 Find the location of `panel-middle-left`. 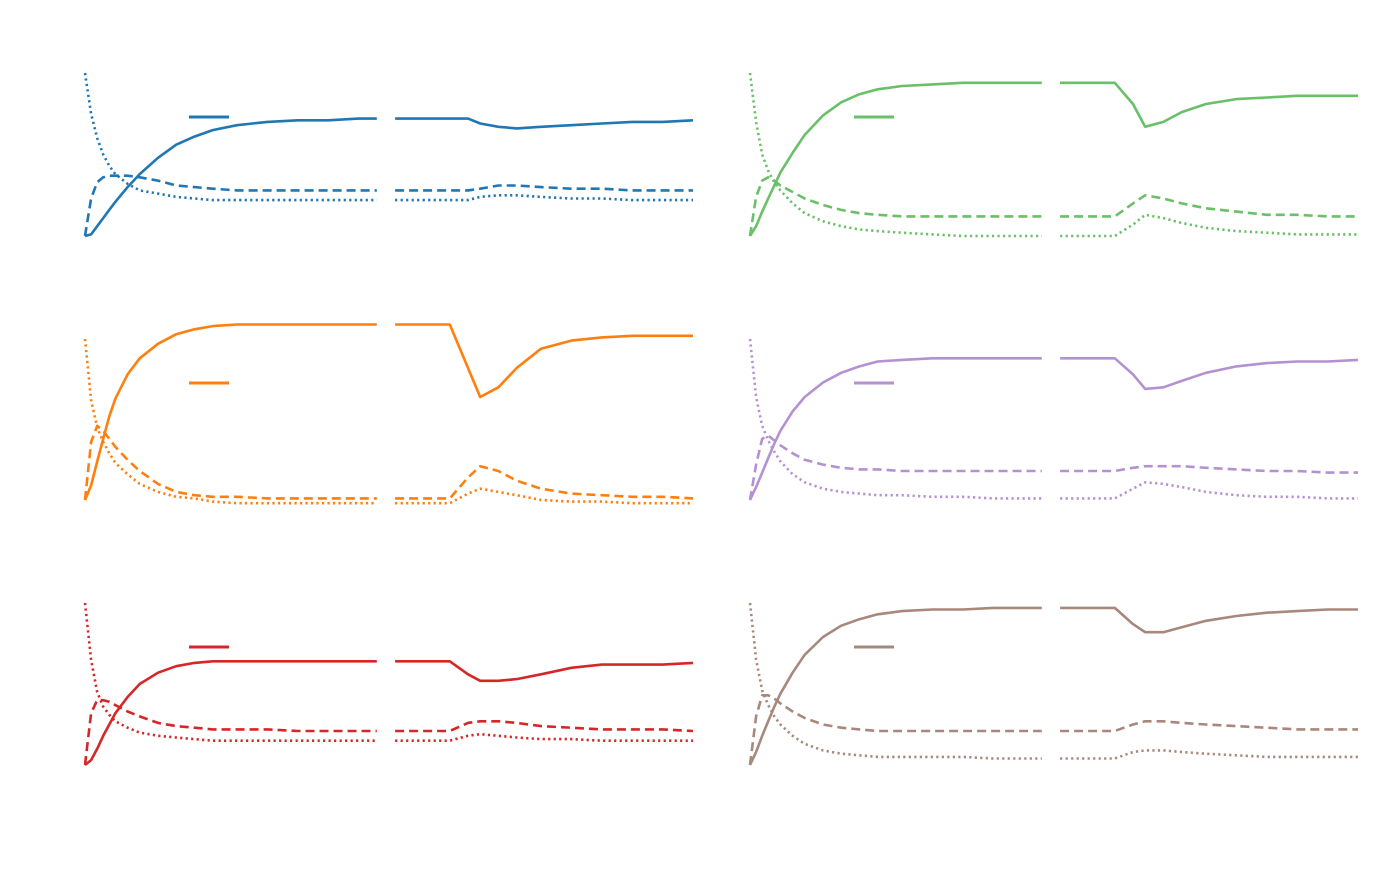

panel-middle-left is located at coordinates (388, 414).